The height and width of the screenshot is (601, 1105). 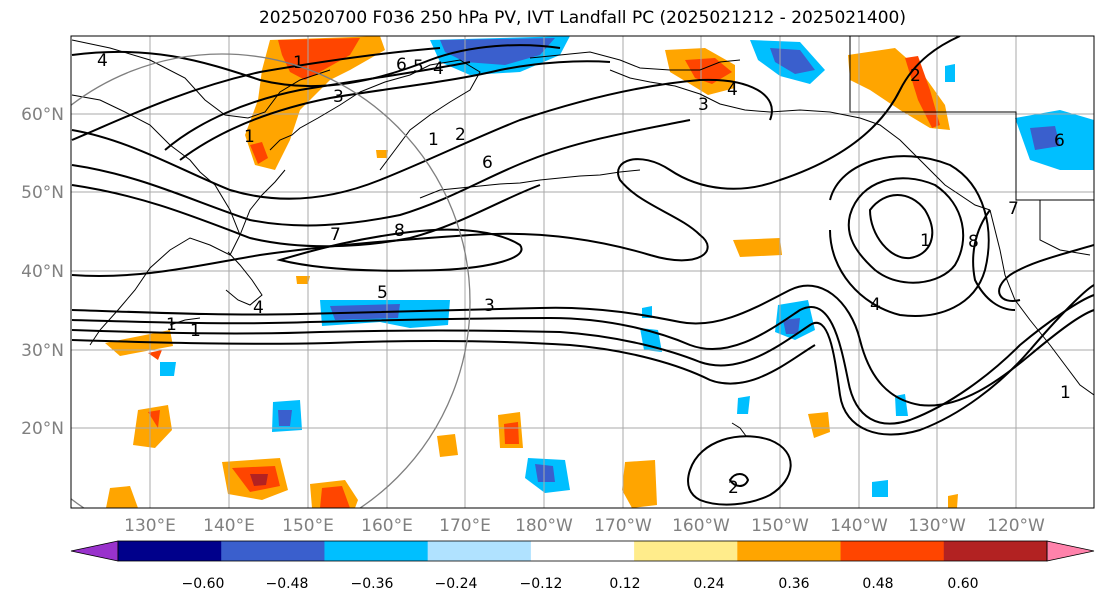 What do you see at coordinates (859, 526) in the screenshot?
I see `lon-label: 140°W` at bounding box center [859, 526].